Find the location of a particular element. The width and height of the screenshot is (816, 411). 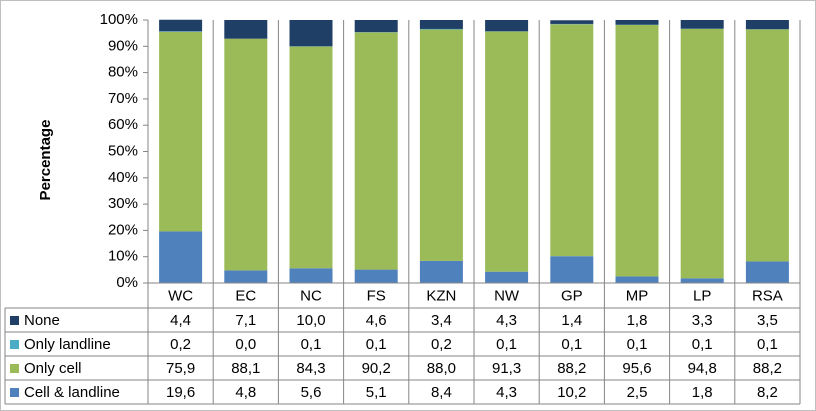

table-value: 3,3 is located at coordinates (702, 320).